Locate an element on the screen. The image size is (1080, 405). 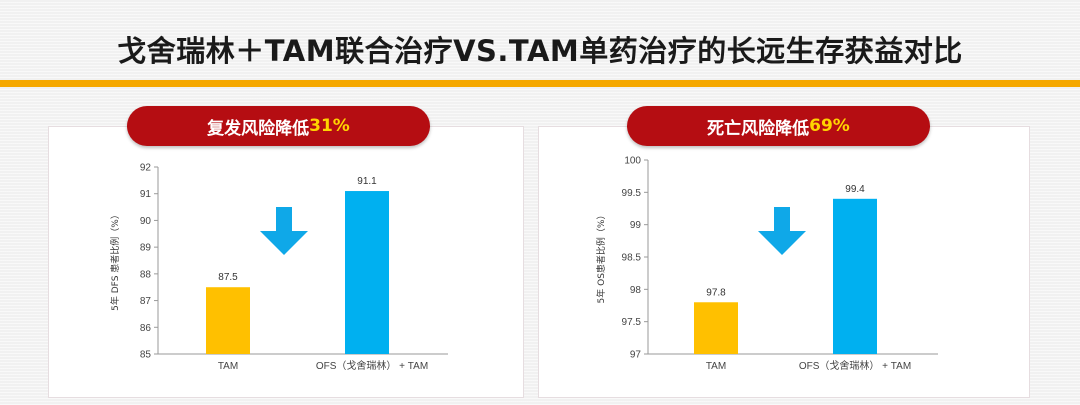
dfs-y-tick-label: 89 is located at coordinates (146, 248).